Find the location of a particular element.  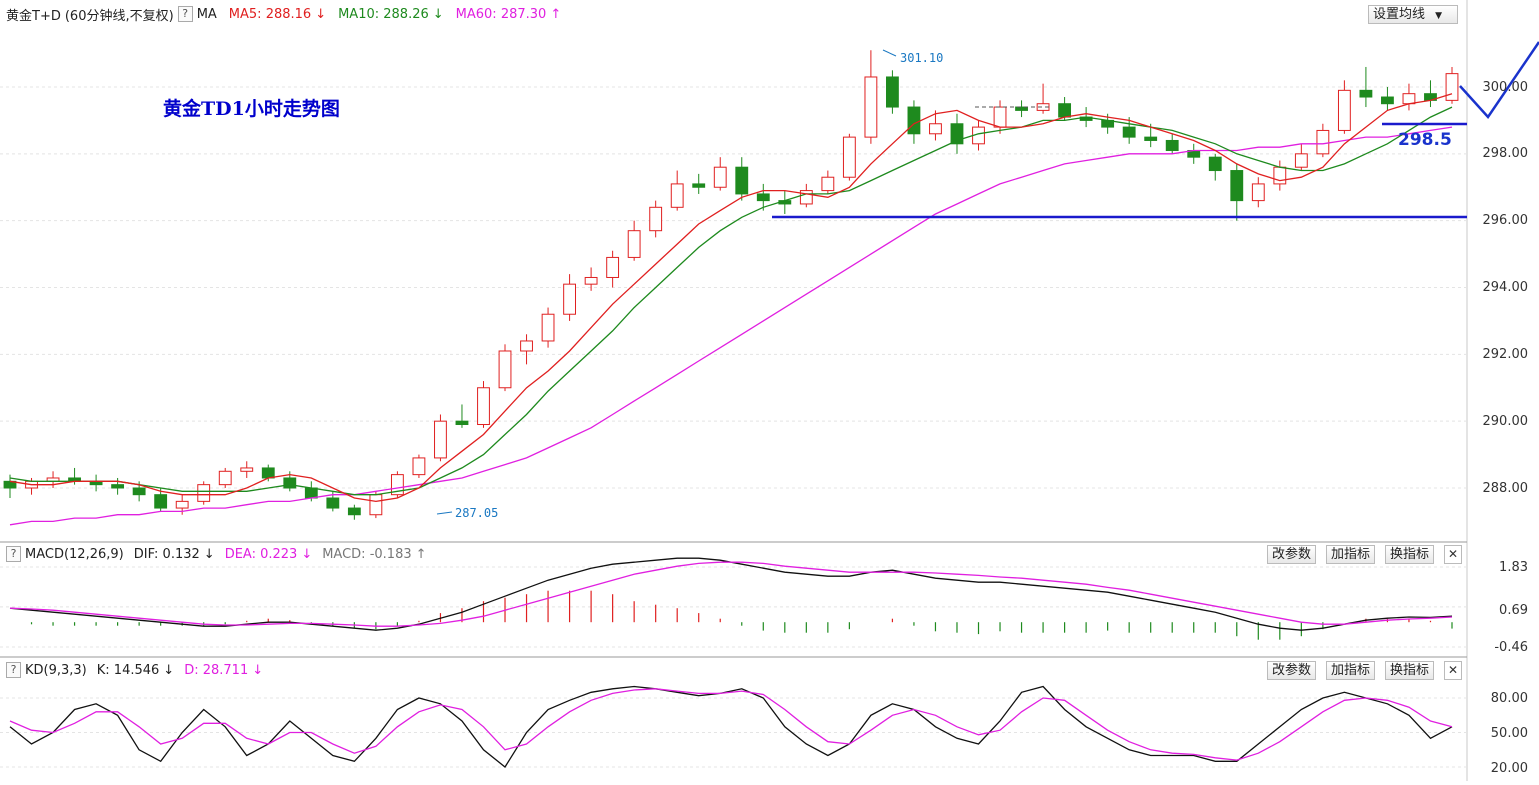

macd-y-tick-mid: 0.69 is located at coordinates (1513, 610).